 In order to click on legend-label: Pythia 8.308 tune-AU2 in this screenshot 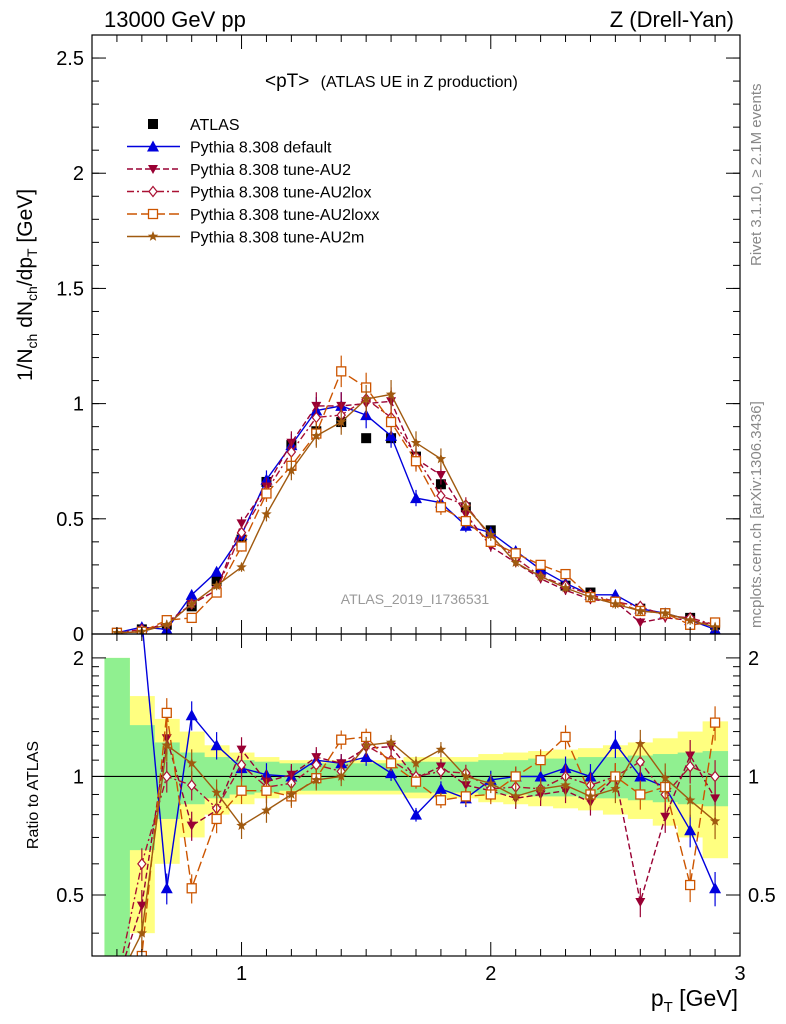, I will do `click(270, 170)`.